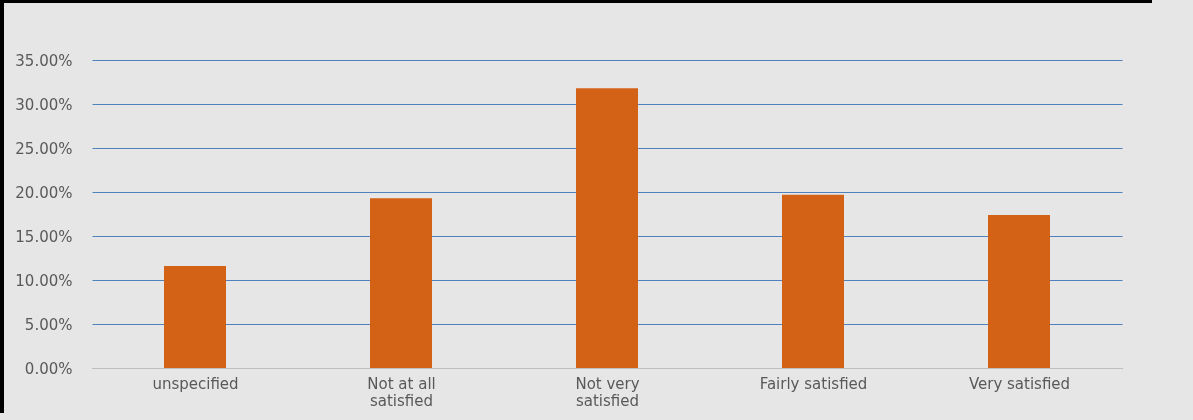 The image size is (1193, 420). Describe the element at coordinates (44, 192) in the screenshot. I see `y-tick-label: 20.00%` at that location.